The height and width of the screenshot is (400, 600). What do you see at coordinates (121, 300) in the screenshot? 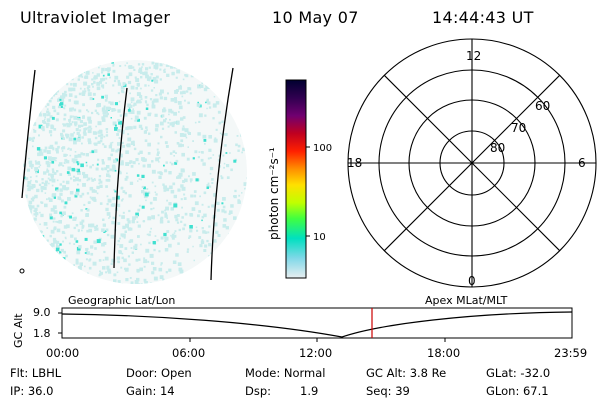
I see `geo-caption: Geographic Lat/Lon` at bounding box center [121, 300].